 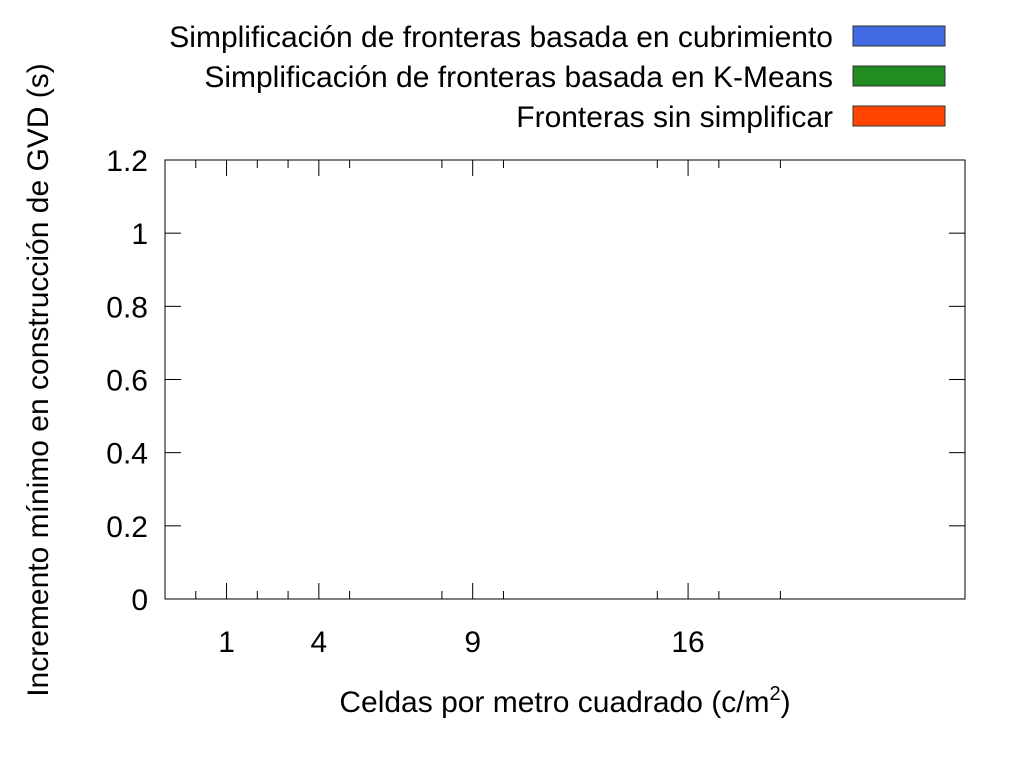 I want to click on y-tick-label: 0.8, so click(x=127, y=307).